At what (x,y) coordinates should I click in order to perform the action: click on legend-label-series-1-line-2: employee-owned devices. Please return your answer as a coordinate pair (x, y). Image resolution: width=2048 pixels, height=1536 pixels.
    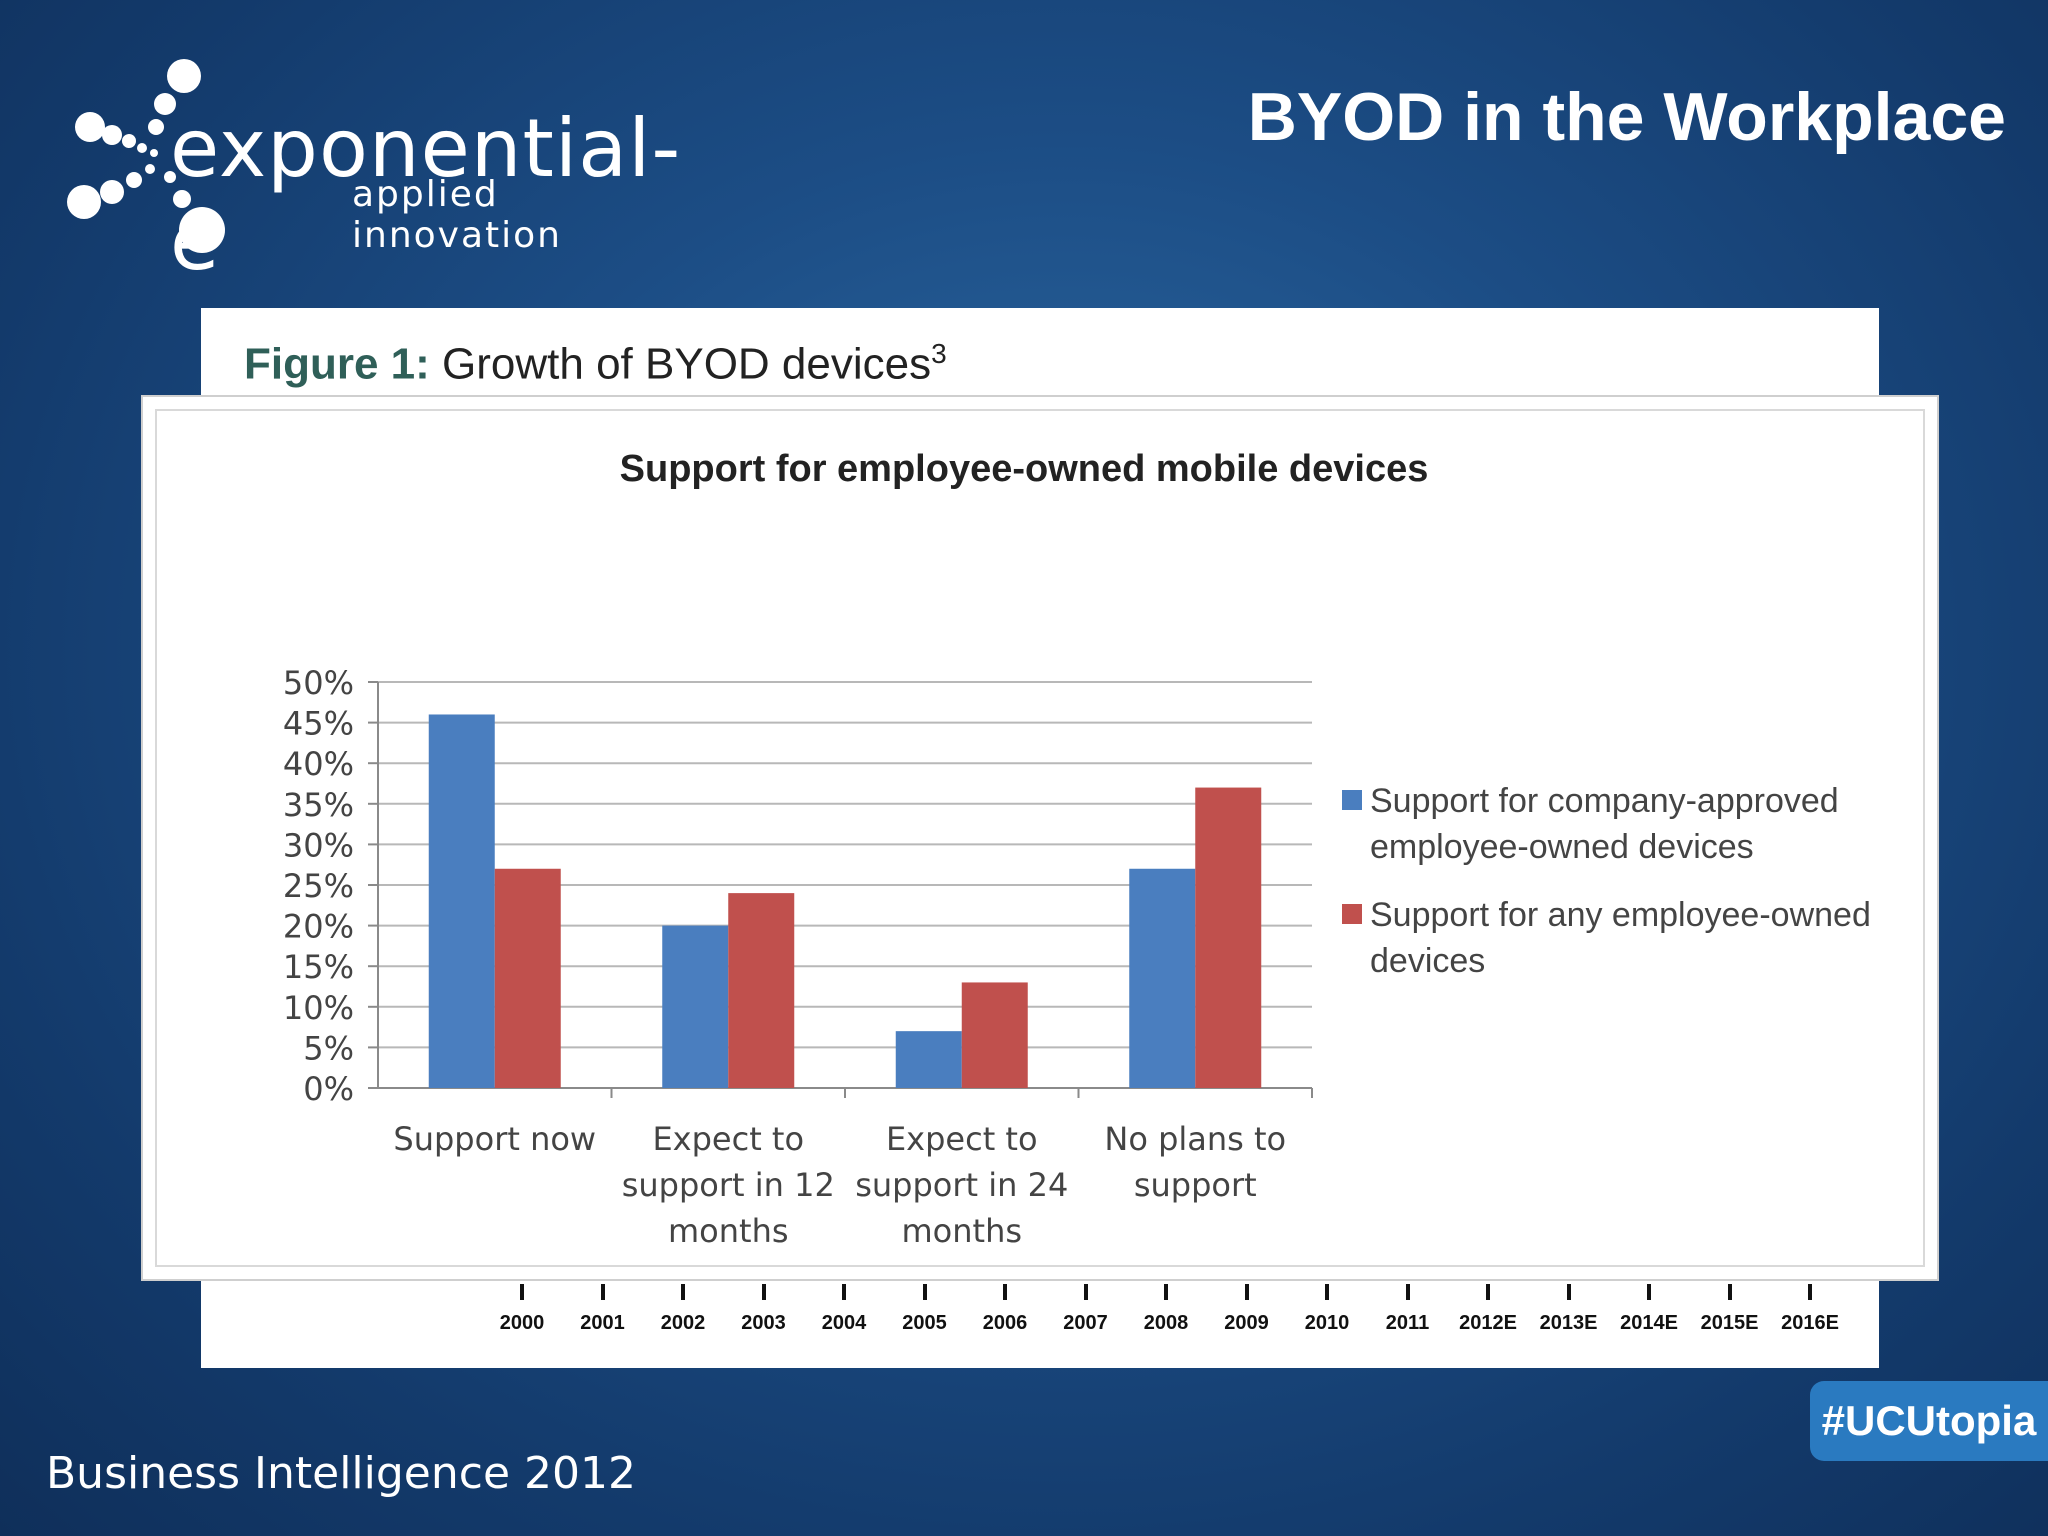
    Looking at the image, I should click on (1562, 847).